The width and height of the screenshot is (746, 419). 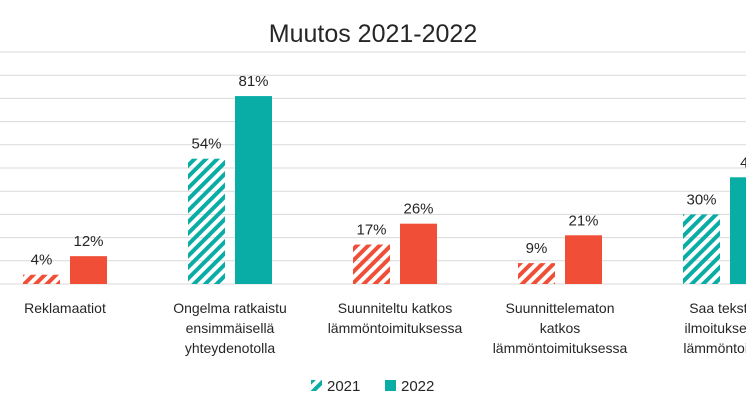 I want to click on legend-label-2022: 2022, so click(x=417, y=386).